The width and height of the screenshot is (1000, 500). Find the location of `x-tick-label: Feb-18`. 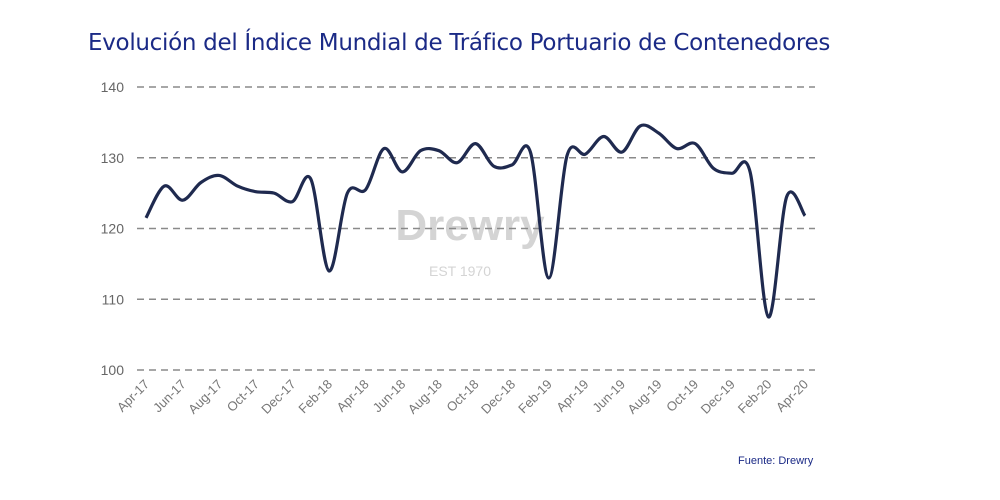

x-tick-label: Feb-18 is located at coordinates (315, 397).